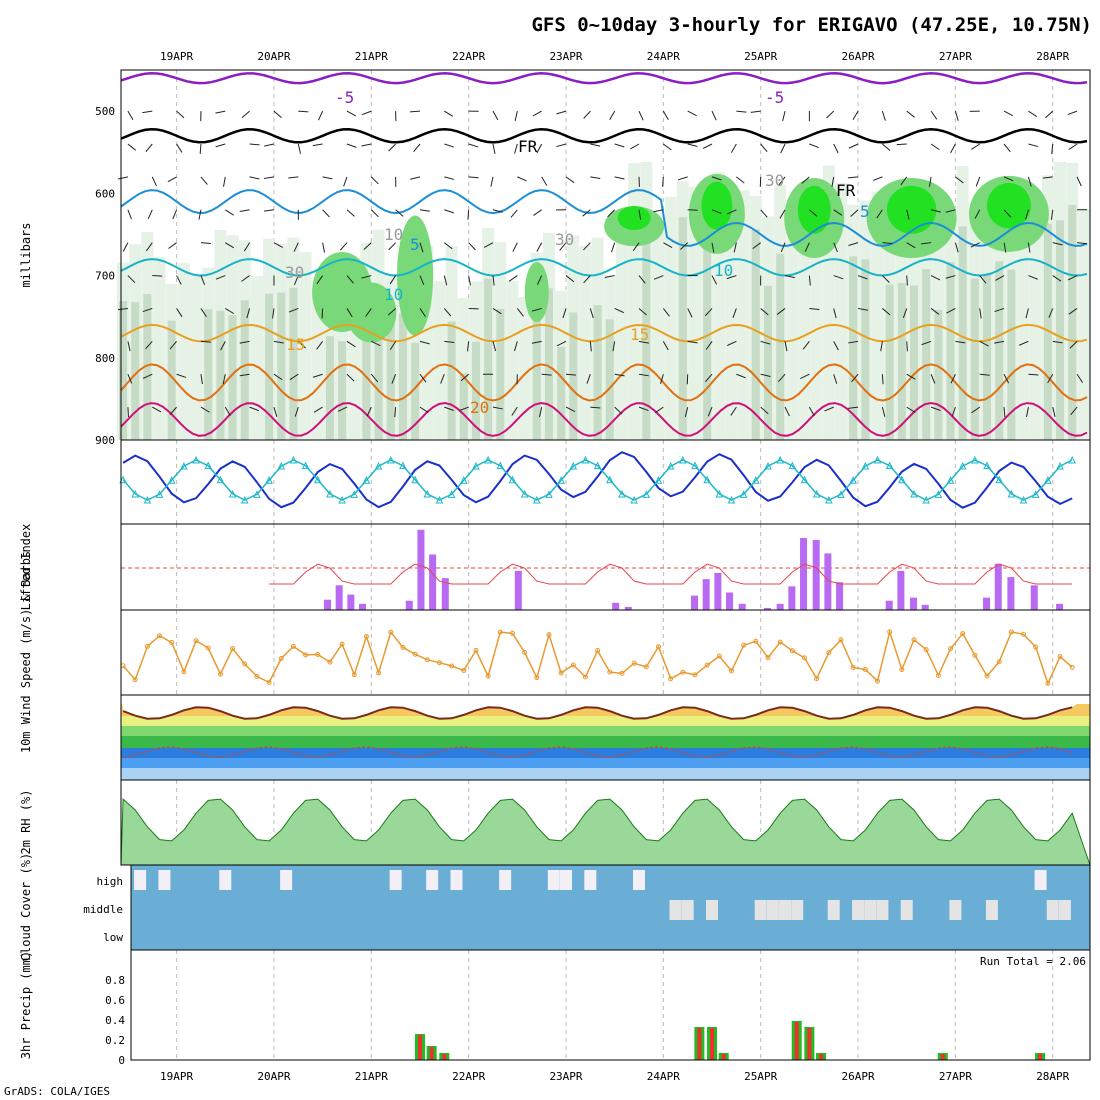  What do you see at coordinates (57, 1091) in the screenshot?
I see `footer-credit: GrADS: COLA/IGES` at bounding box center [57, 1091].